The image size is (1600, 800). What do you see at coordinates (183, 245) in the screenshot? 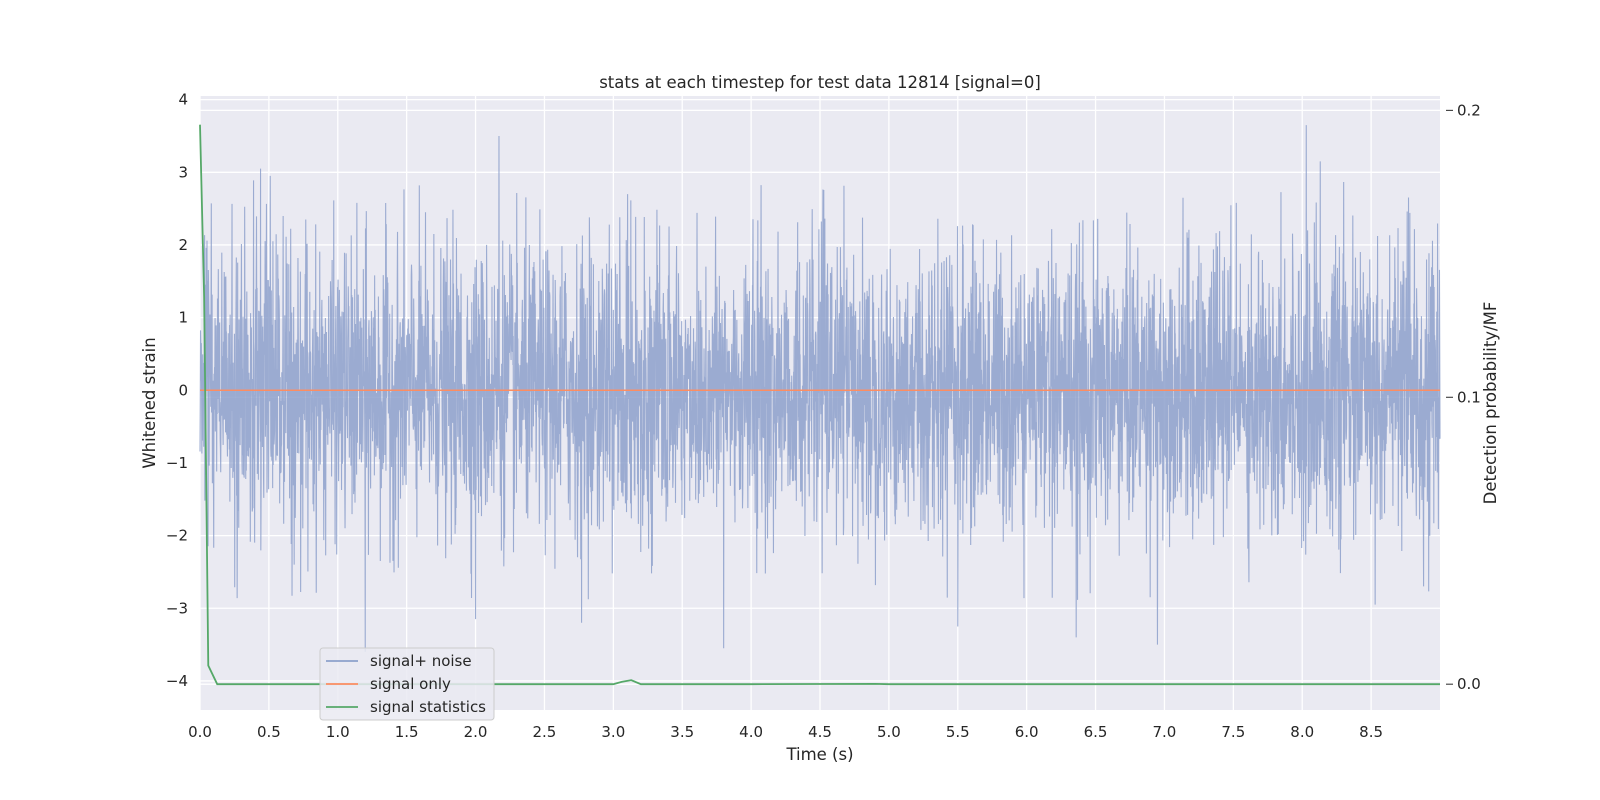
I see `y-tick-label: 2` at bounding box center [183, 245].